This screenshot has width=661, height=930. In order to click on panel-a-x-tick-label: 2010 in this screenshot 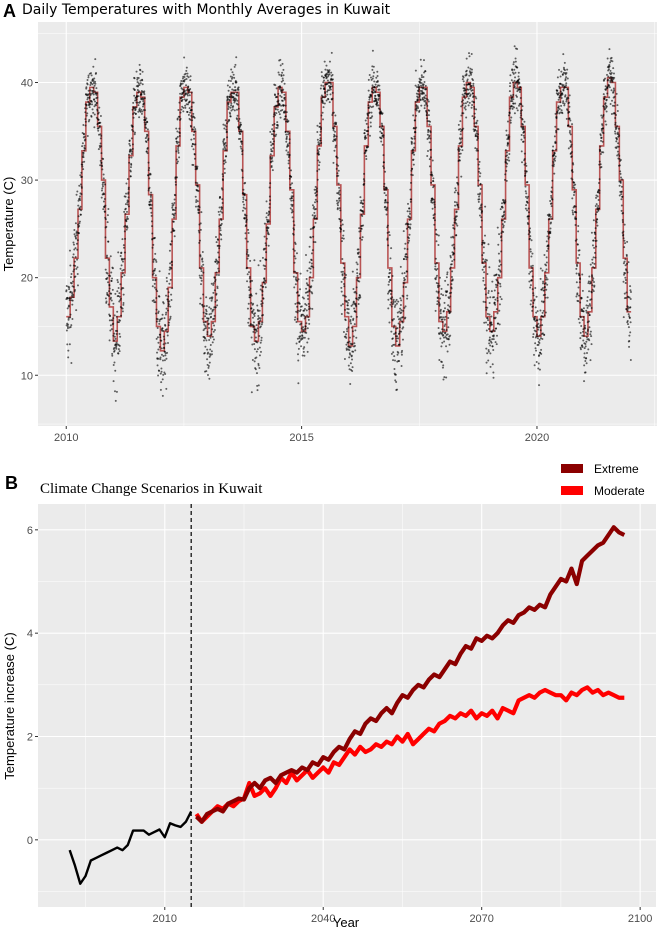, I will do `click(66, 438)`.